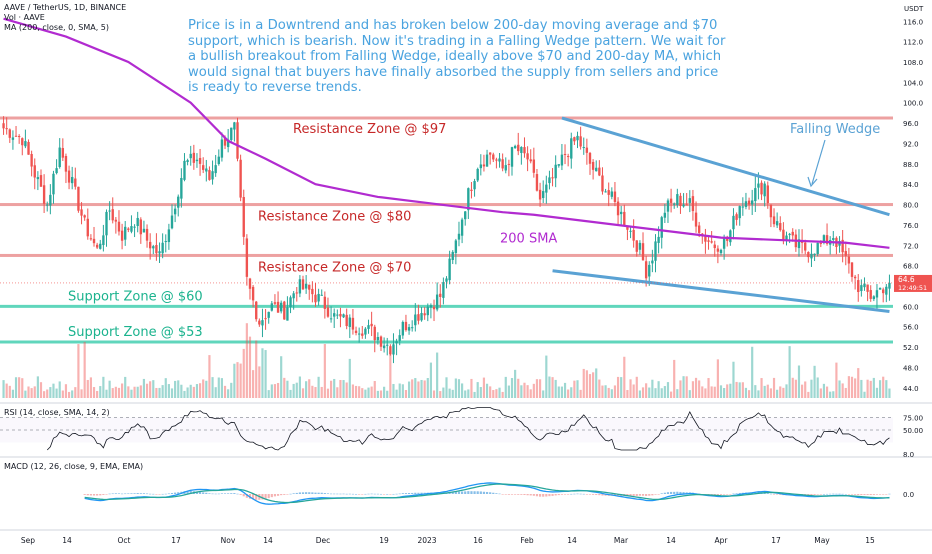 The height and width of the screenshot is (554, 932). Describe the element at coordinates (911, 206) in the screenshot. I see `y-tick-label: 80.0` at that location.